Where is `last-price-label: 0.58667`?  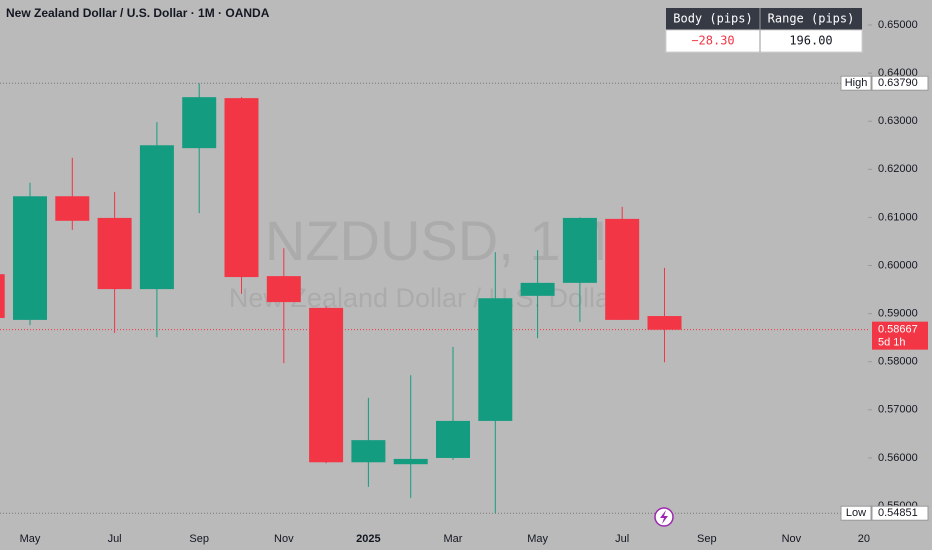
last-price-label: 0.58667 is located at coordinates (898, 330).